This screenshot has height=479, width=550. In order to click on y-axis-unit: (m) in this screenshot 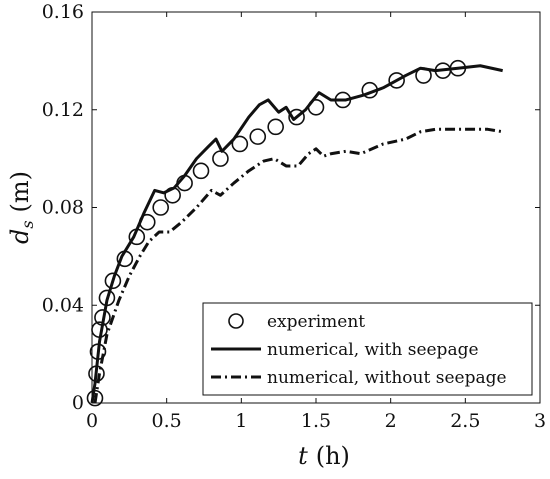, I will do `click(20, 191)`.